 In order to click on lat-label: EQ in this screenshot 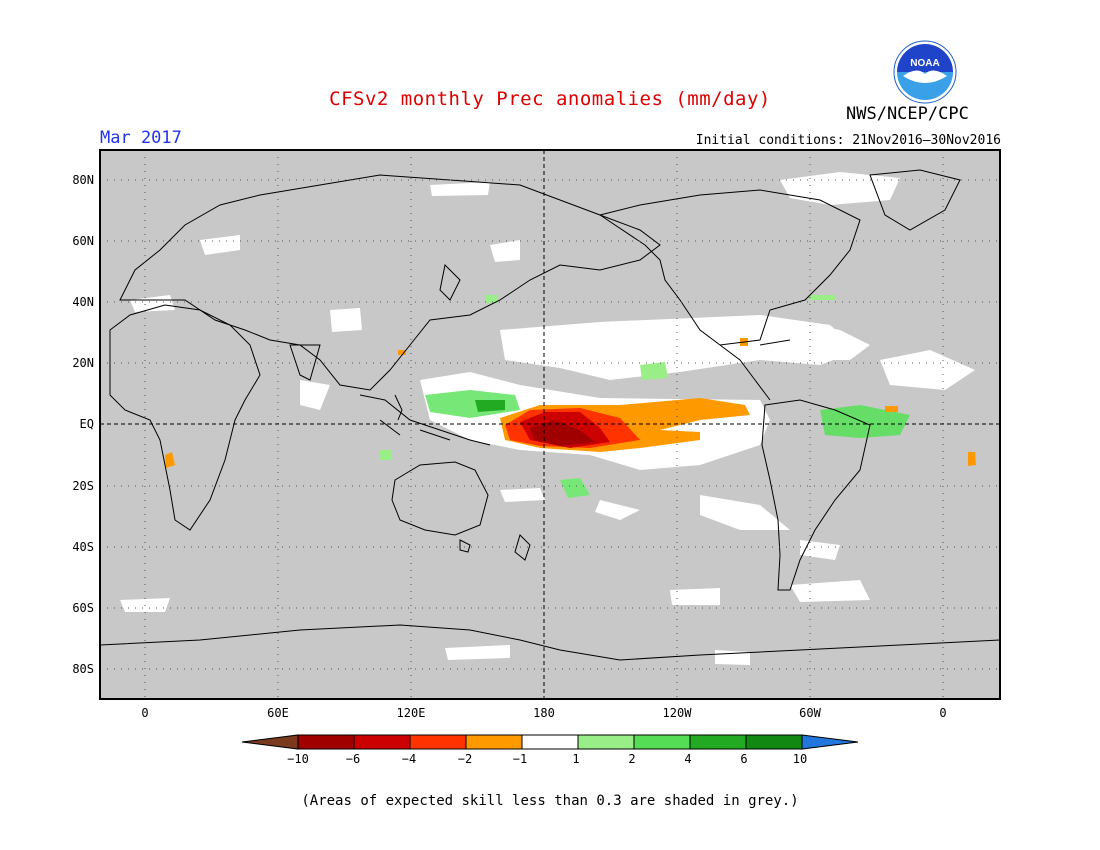, I will do `click(86, 424)`.